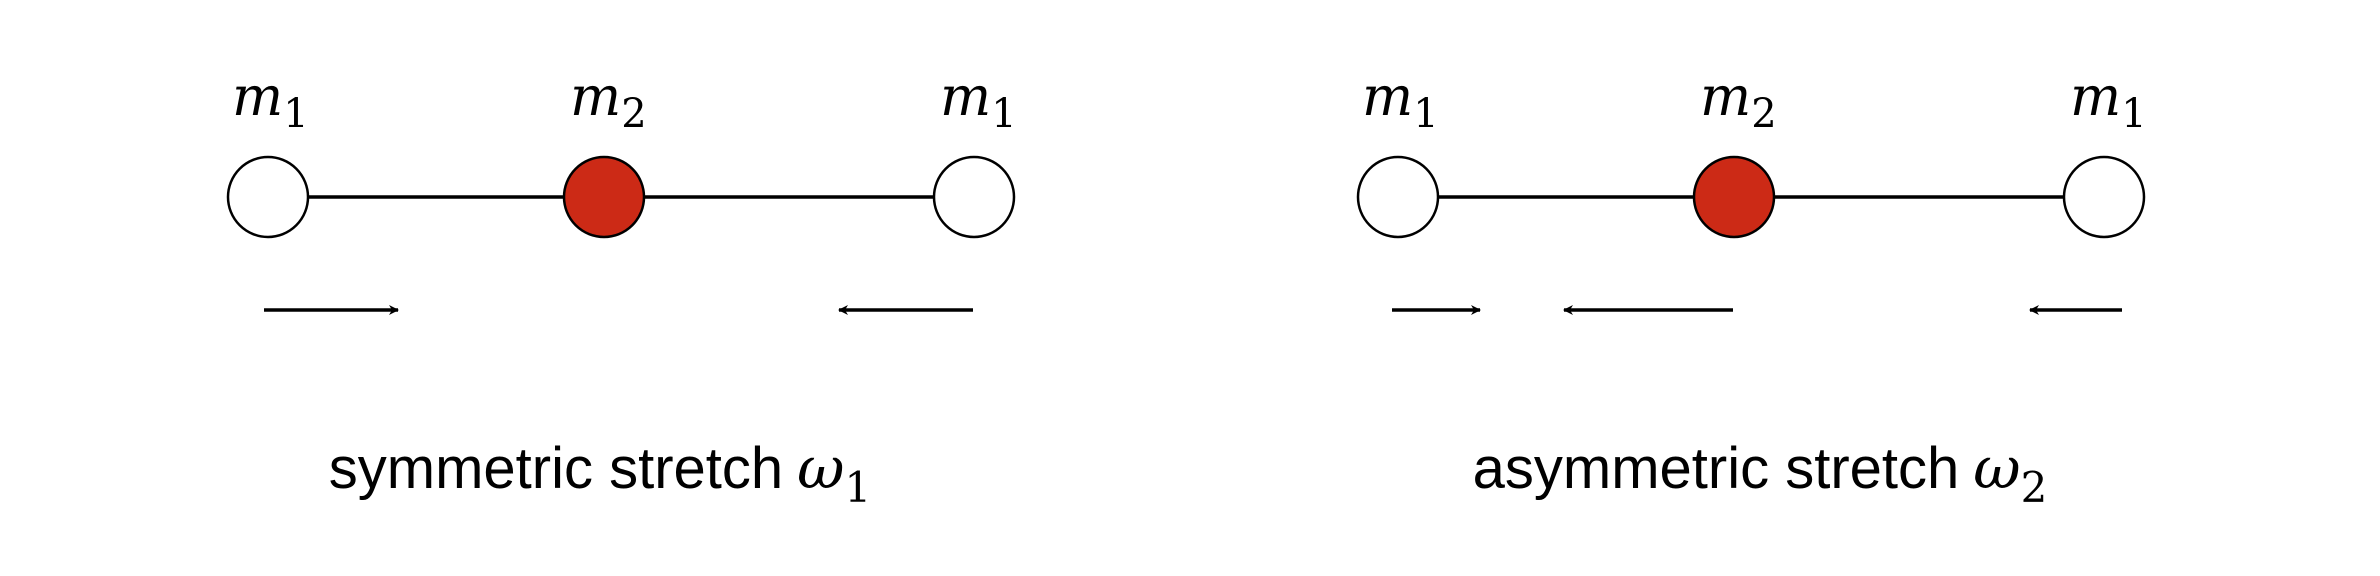 Image resolution: width=2380 pixels, height=576 pixels. What do you see at coordinates (600, 473) in the screenshot?
I see `caption-symmetric: symmetric stretch ω1` at bounding box center [600, 473].